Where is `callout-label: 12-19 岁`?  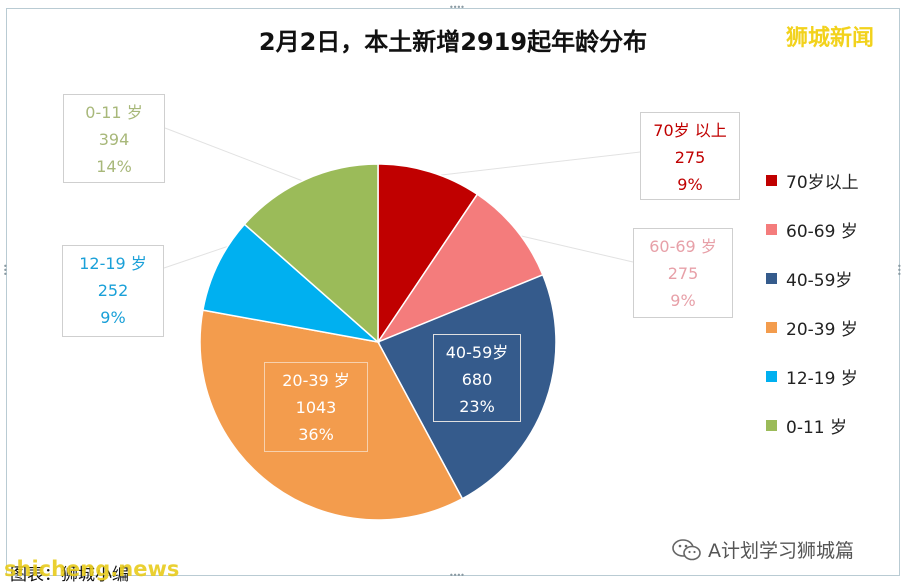
callout-label: 12-19 岁 is located at coordinates (113, 263).